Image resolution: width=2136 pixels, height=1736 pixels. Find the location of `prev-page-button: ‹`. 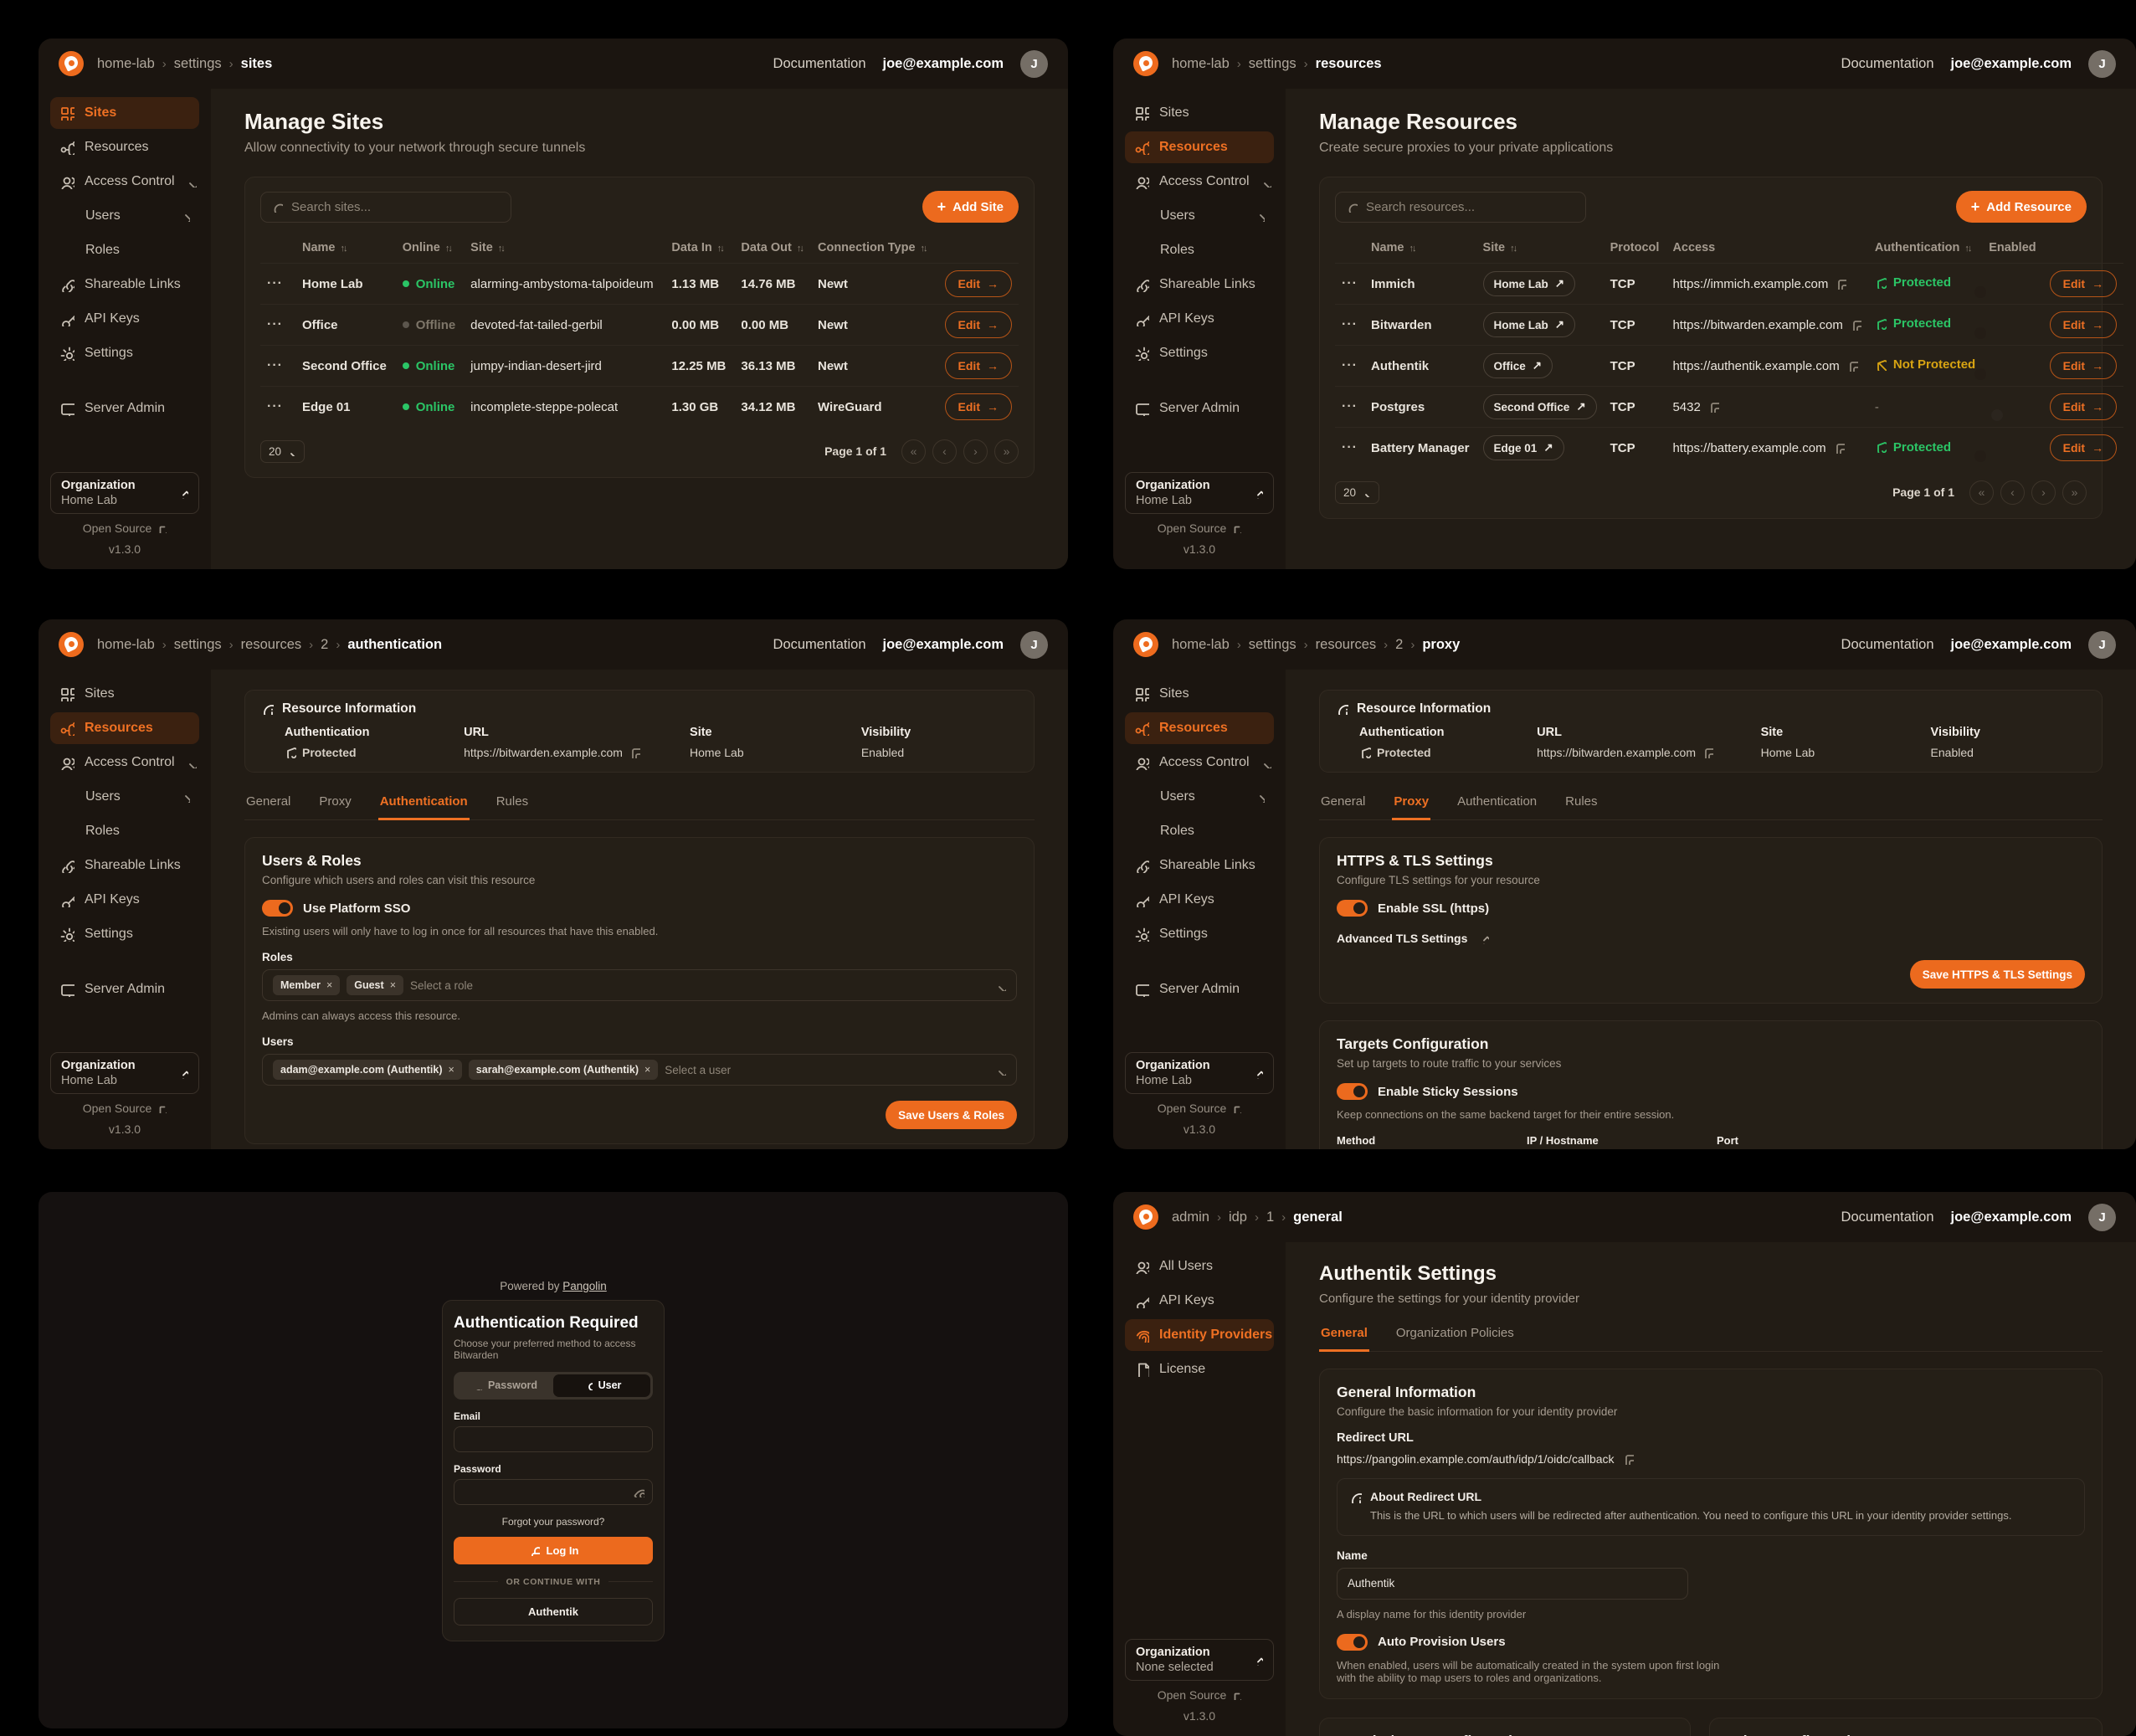

prev-page-button: ‹ is located at coordinates (945, 451).